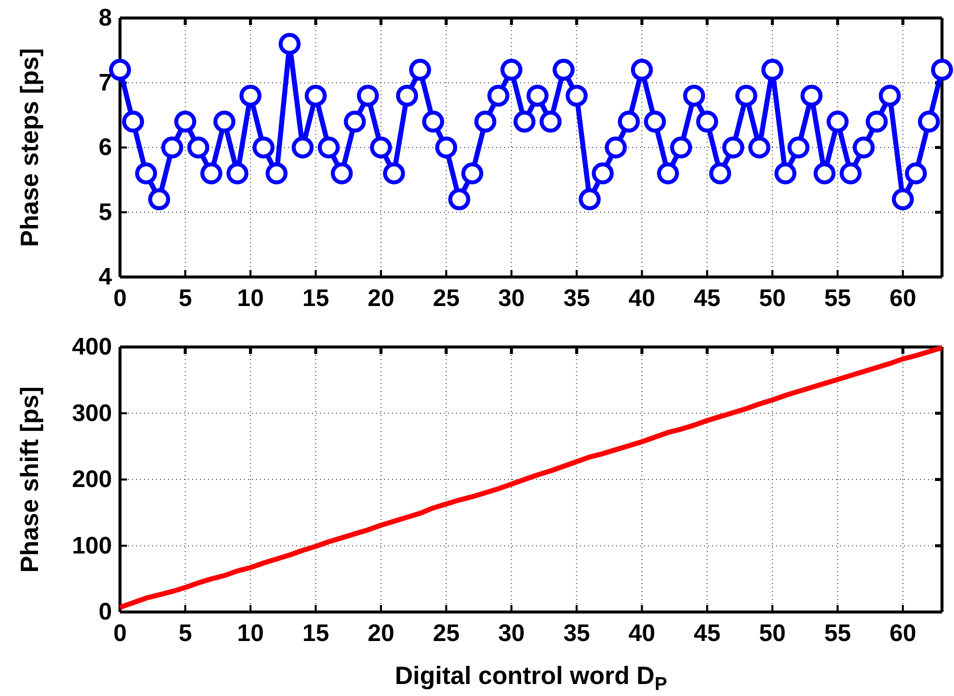  Describe the element at coordinates (92, 546) in the screenshot. I see `y-tick-label: 100` at that location.